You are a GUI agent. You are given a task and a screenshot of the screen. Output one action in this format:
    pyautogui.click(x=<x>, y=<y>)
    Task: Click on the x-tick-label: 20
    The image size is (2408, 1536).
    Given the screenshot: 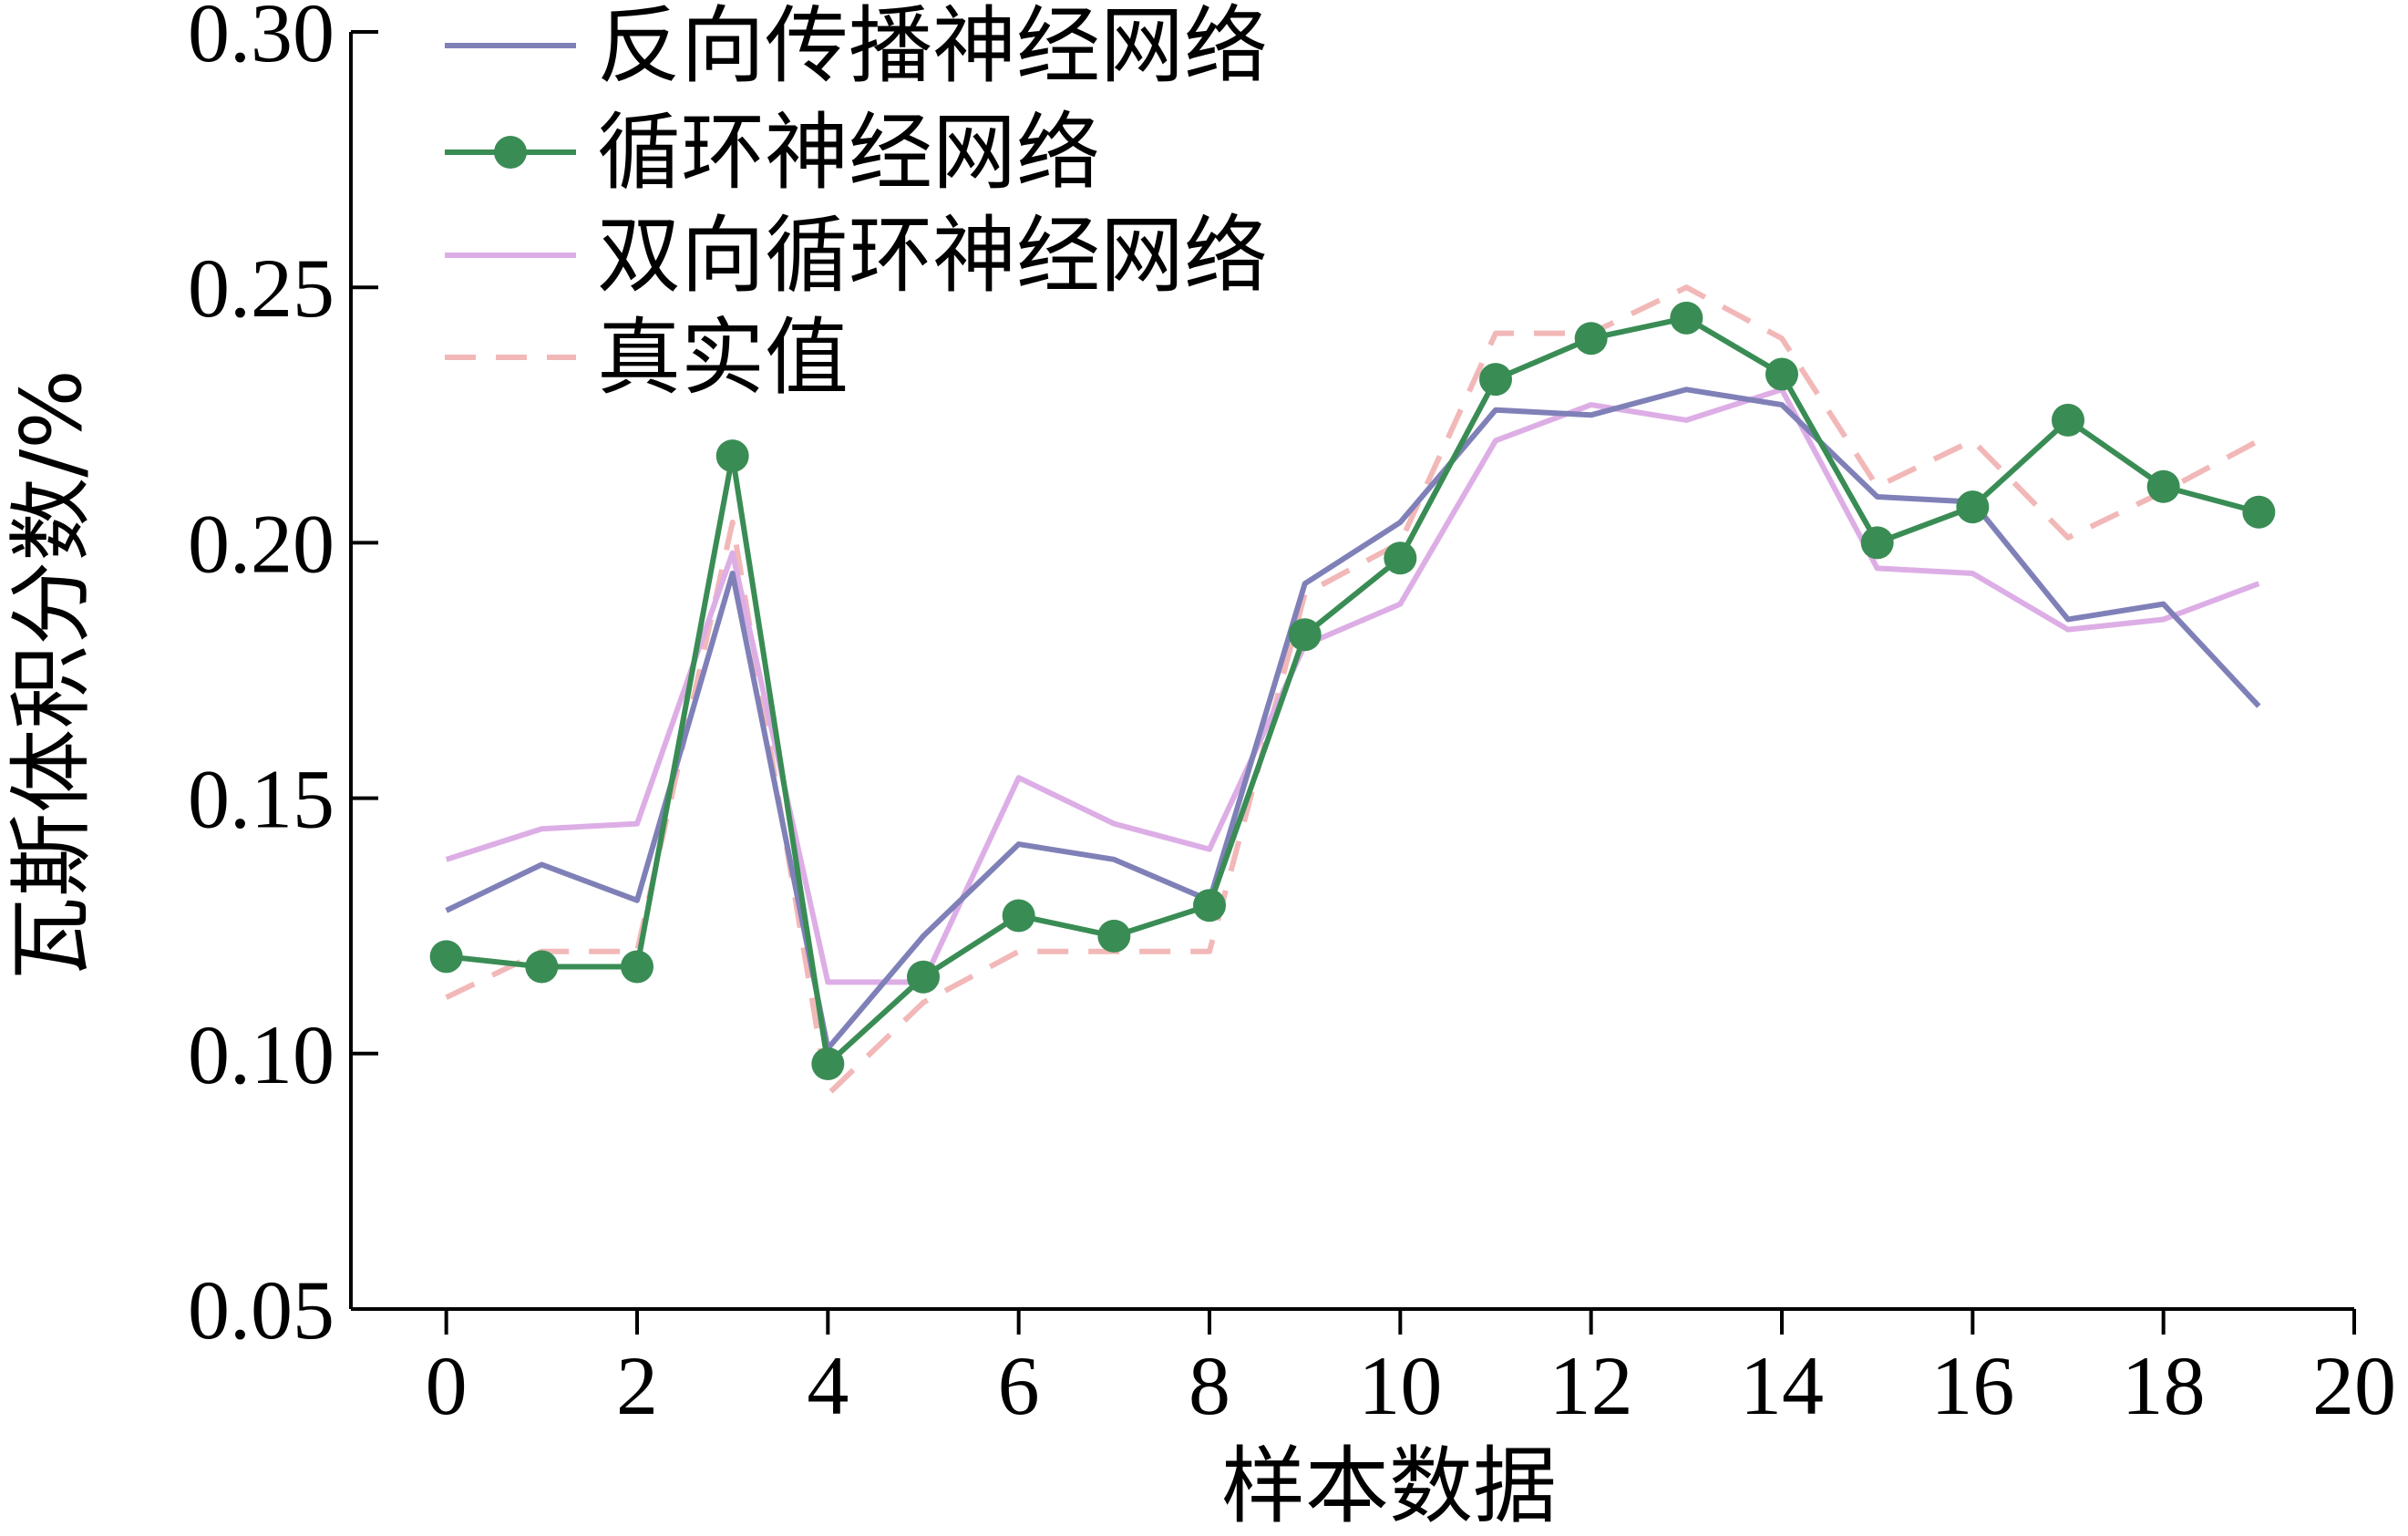 What is the action you would take?
    pyautogui.click(x=2354, y=1385)
    